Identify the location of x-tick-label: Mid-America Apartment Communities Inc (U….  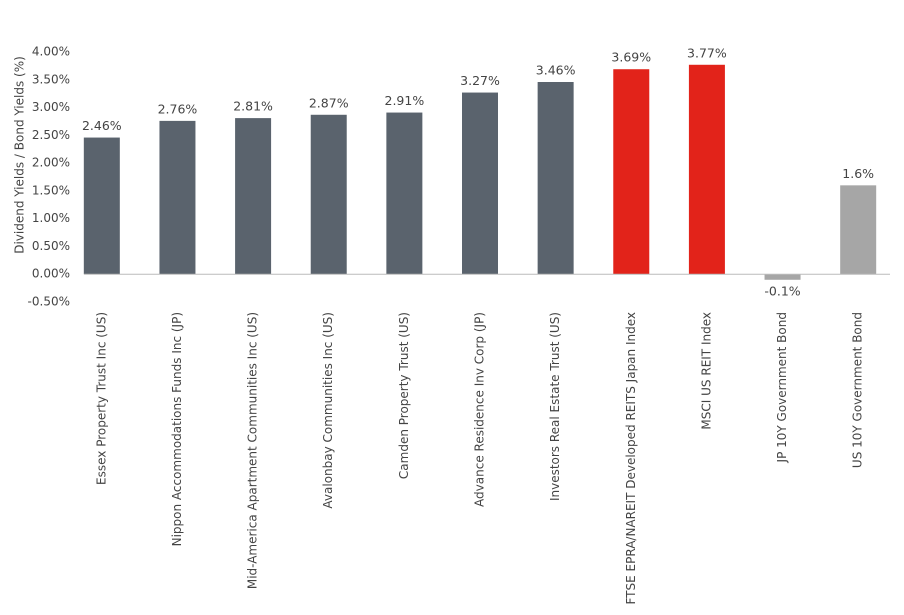
(253, 450).